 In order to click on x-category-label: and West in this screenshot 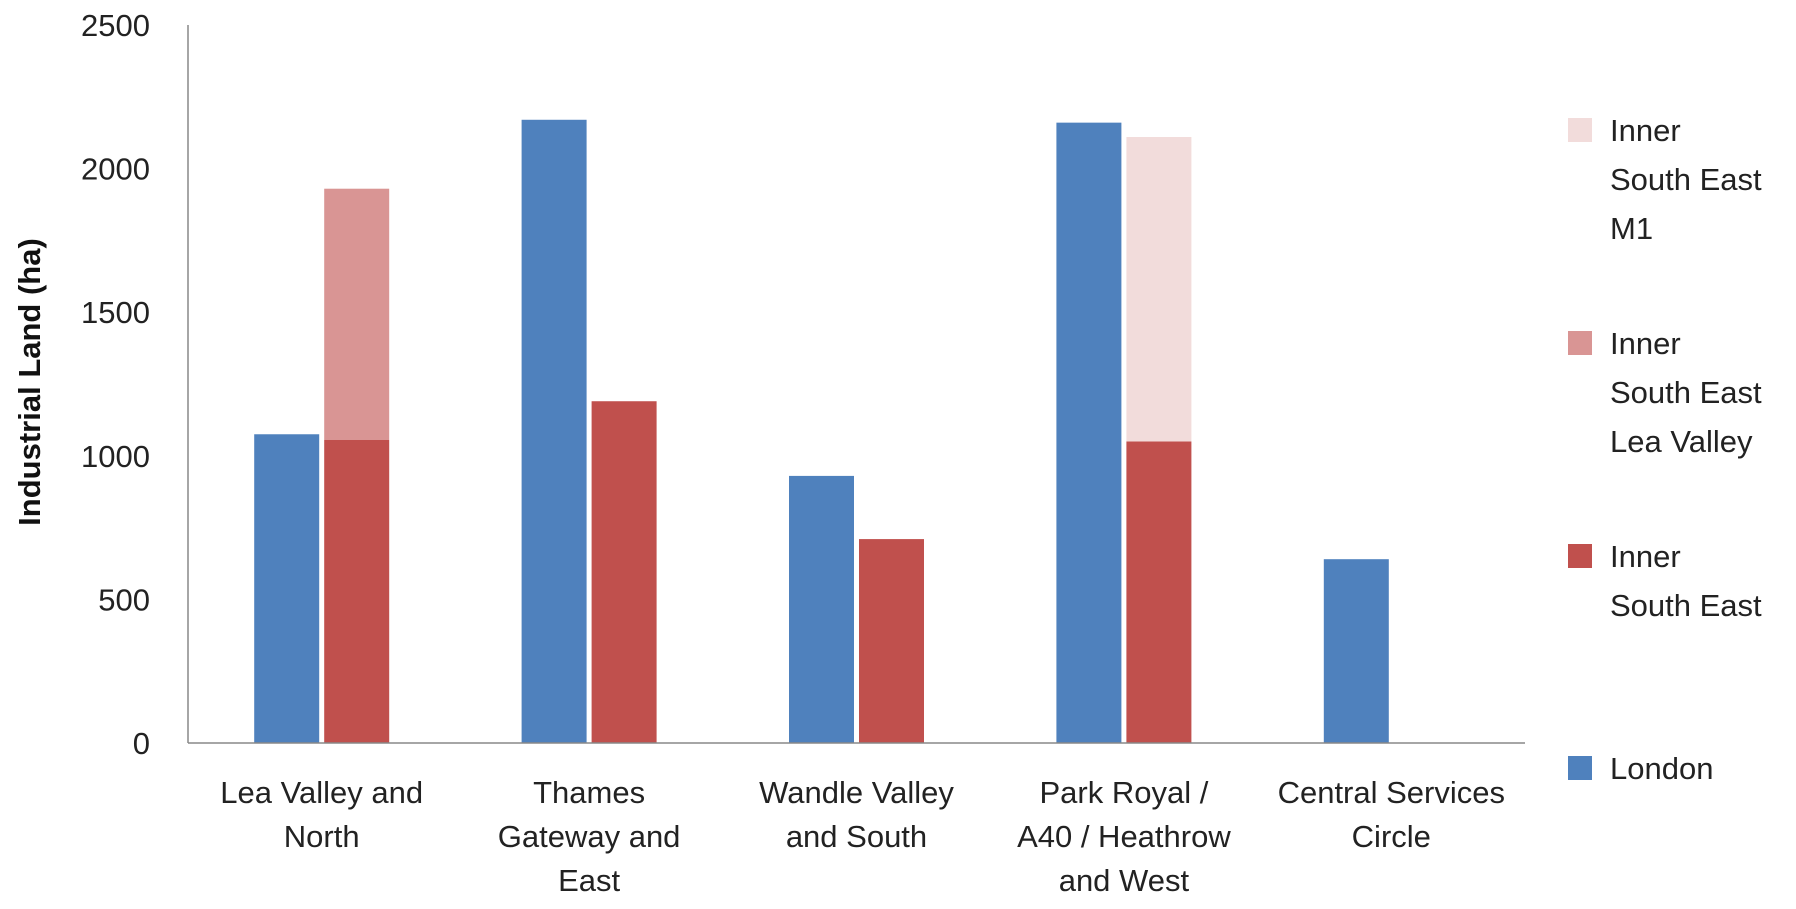, I will do `click(1124, 880)`.